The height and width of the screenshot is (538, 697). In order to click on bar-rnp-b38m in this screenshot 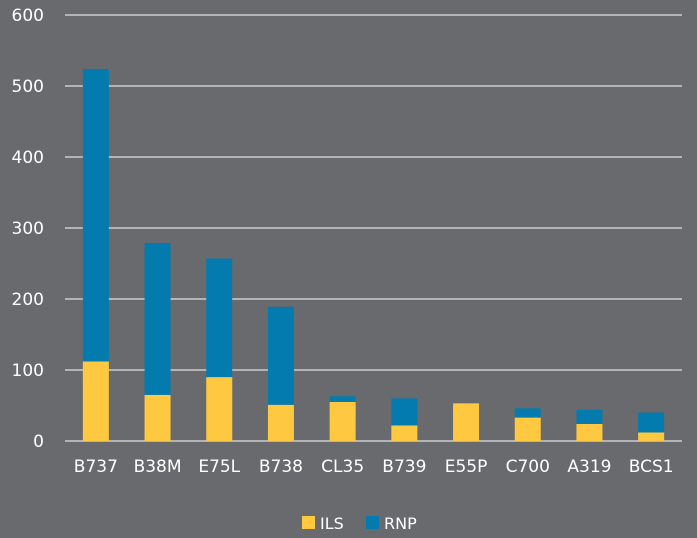, I will do `click(157, 318)`.